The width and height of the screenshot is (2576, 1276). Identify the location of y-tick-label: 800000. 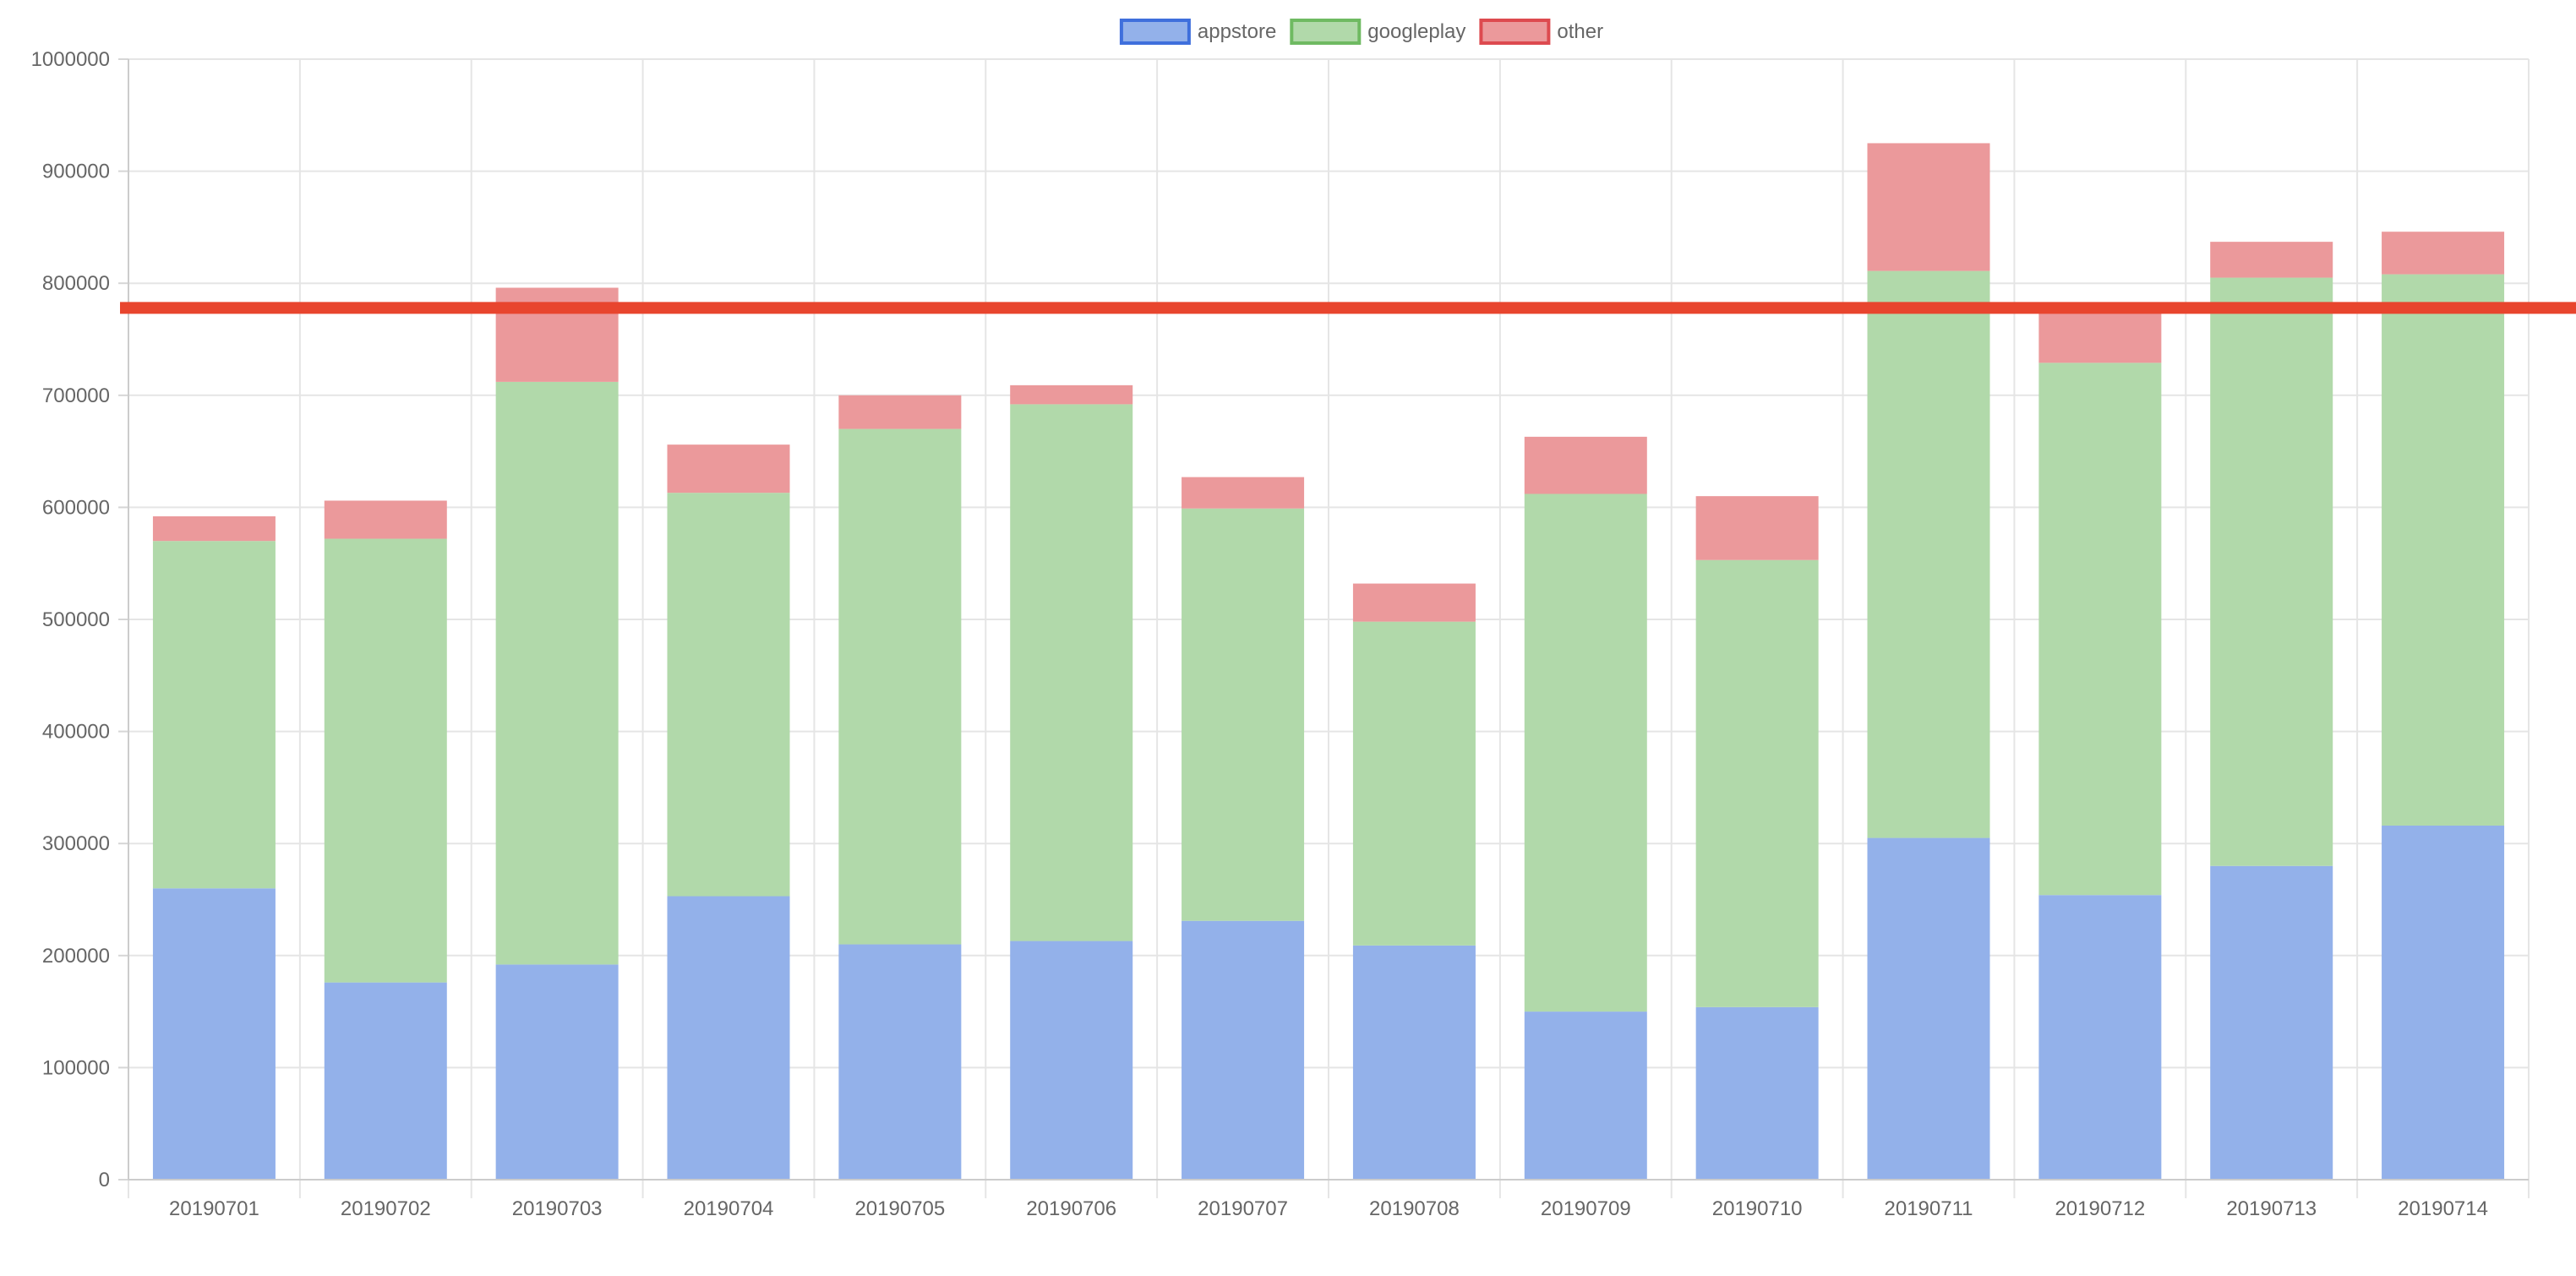
(76, 283).